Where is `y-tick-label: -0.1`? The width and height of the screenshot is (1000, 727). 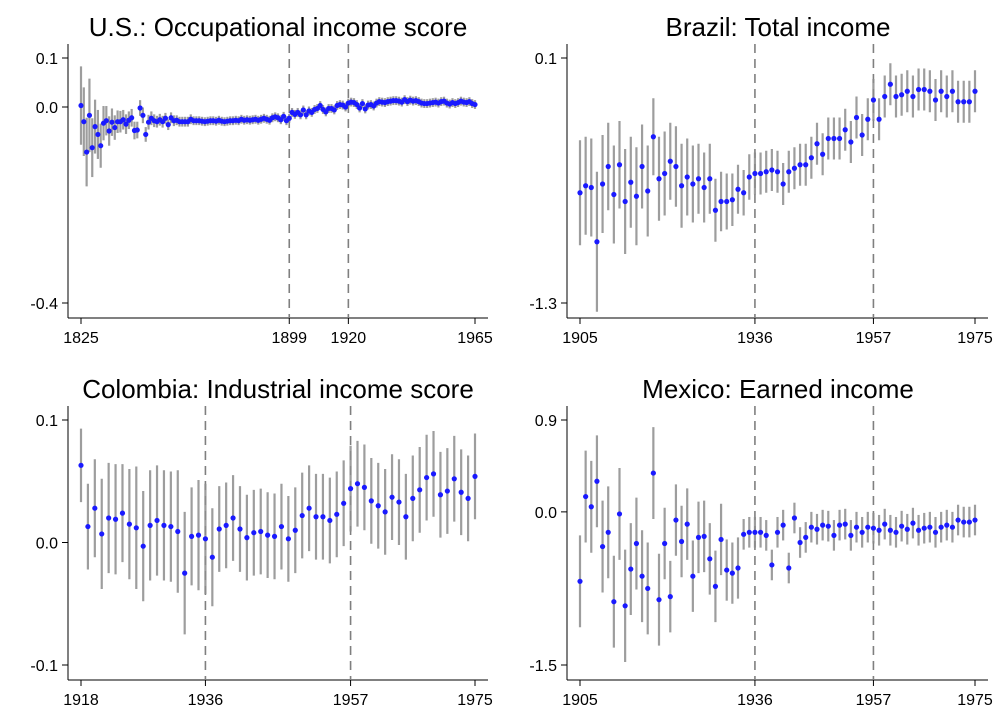
y-tick-label: -0.1 is located at coordinates (44, 666).